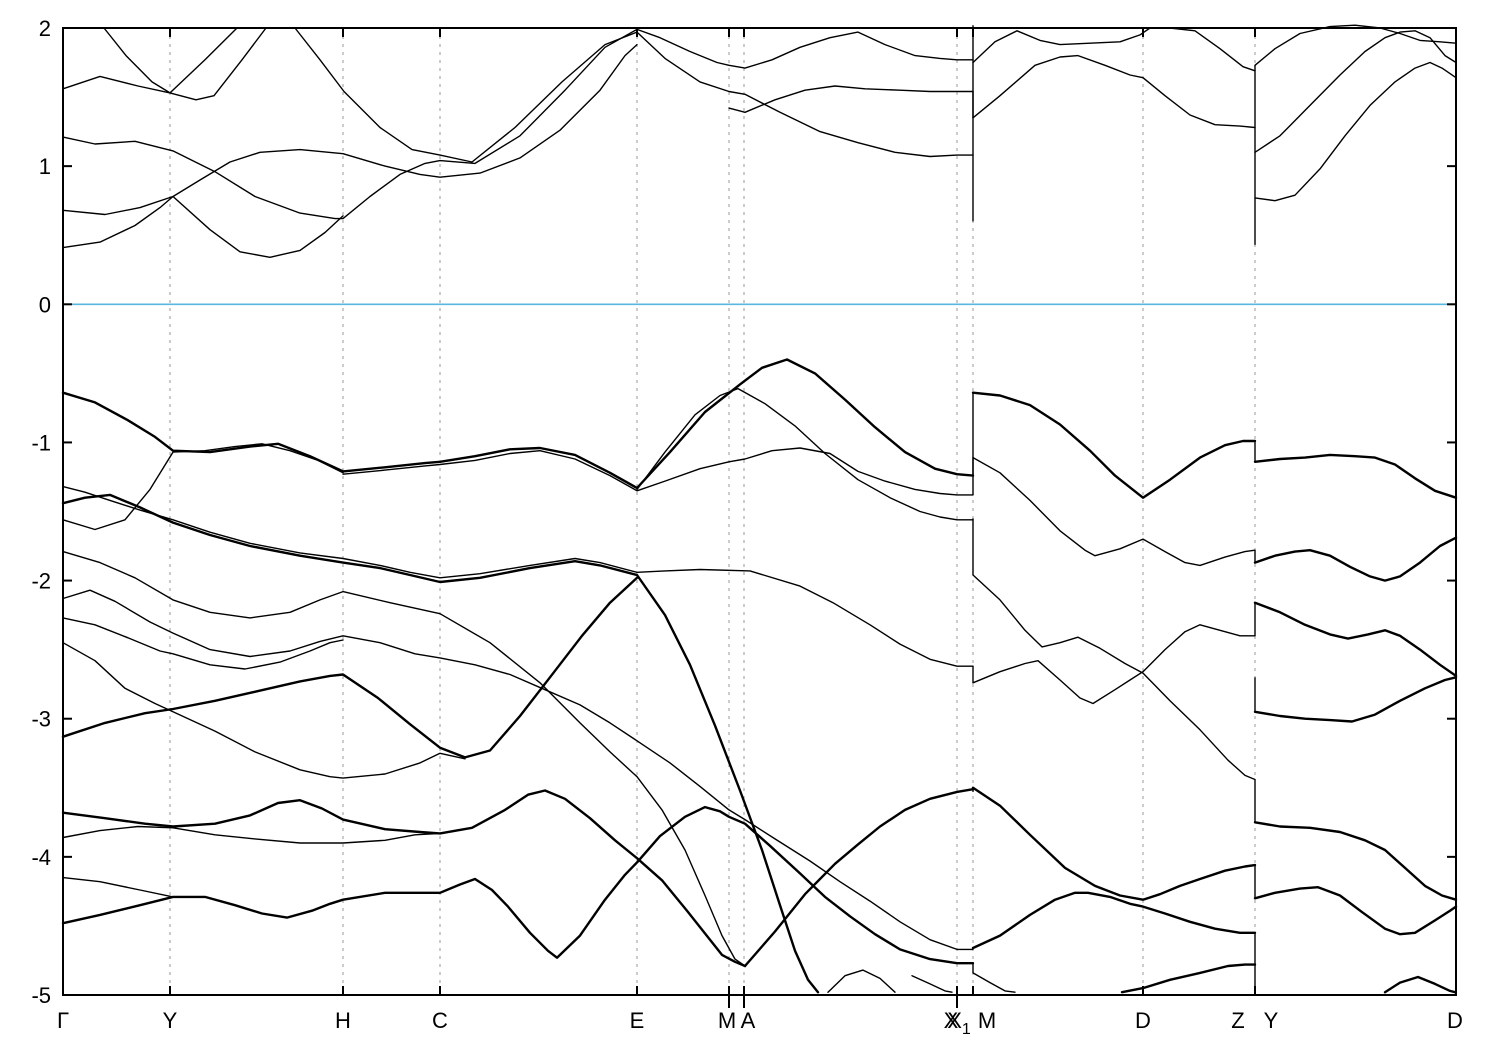  Describe the element at coordinates (45, 304) in the screenshot. I see `y-axis-tick-label: 0` at that location.